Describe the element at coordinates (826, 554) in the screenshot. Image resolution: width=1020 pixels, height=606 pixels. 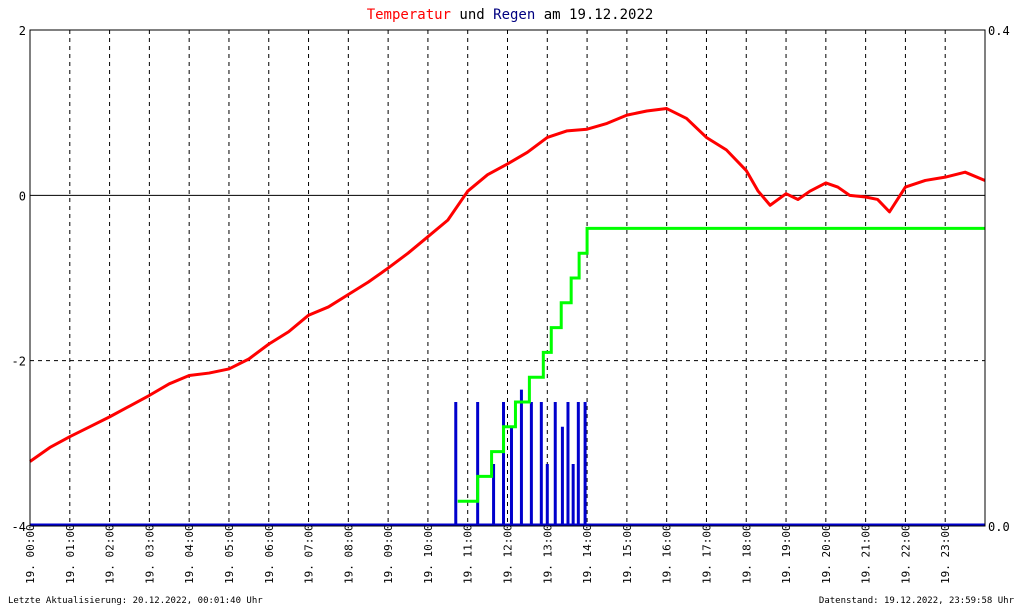
I see `x-tick-label: 19. 20:00` at that location.